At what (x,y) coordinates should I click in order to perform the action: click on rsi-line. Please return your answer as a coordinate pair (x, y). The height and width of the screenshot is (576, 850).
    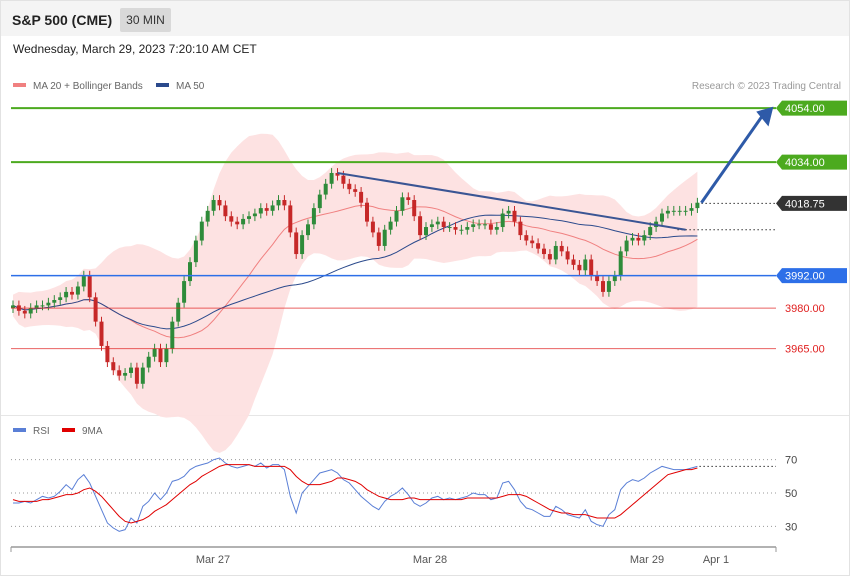
    Looking at the image, I should click on (355, 494).